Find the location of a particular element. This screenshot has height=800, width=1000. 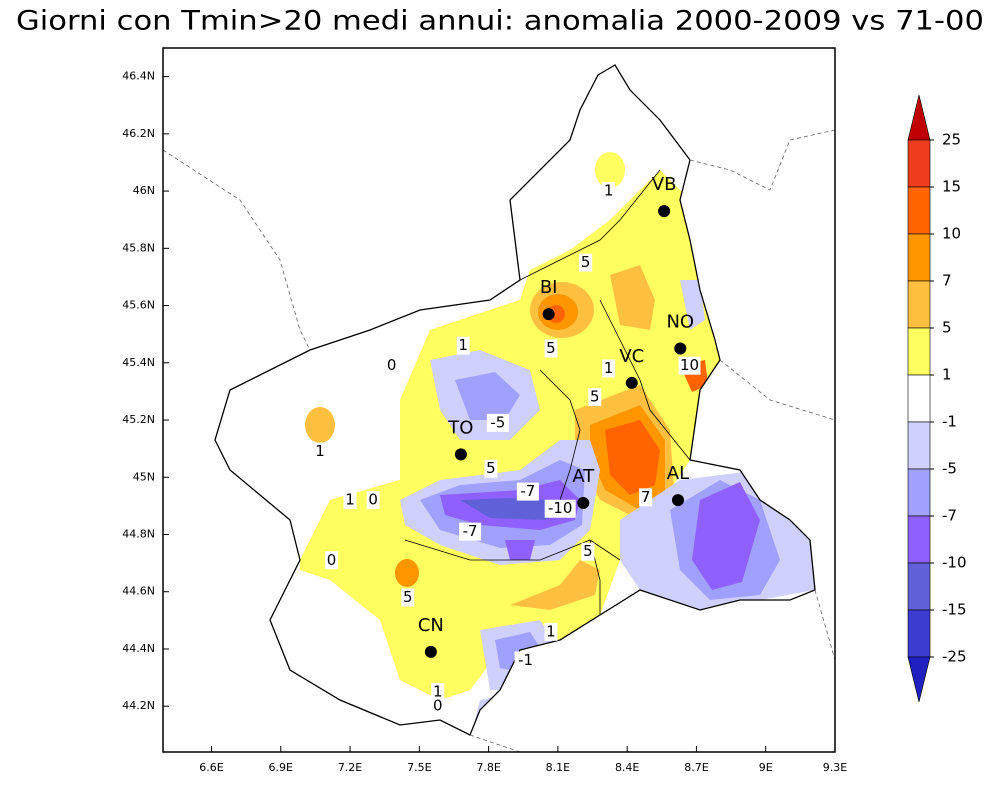

x-tick-label: 6.6E is located at coordinates (211, 767).